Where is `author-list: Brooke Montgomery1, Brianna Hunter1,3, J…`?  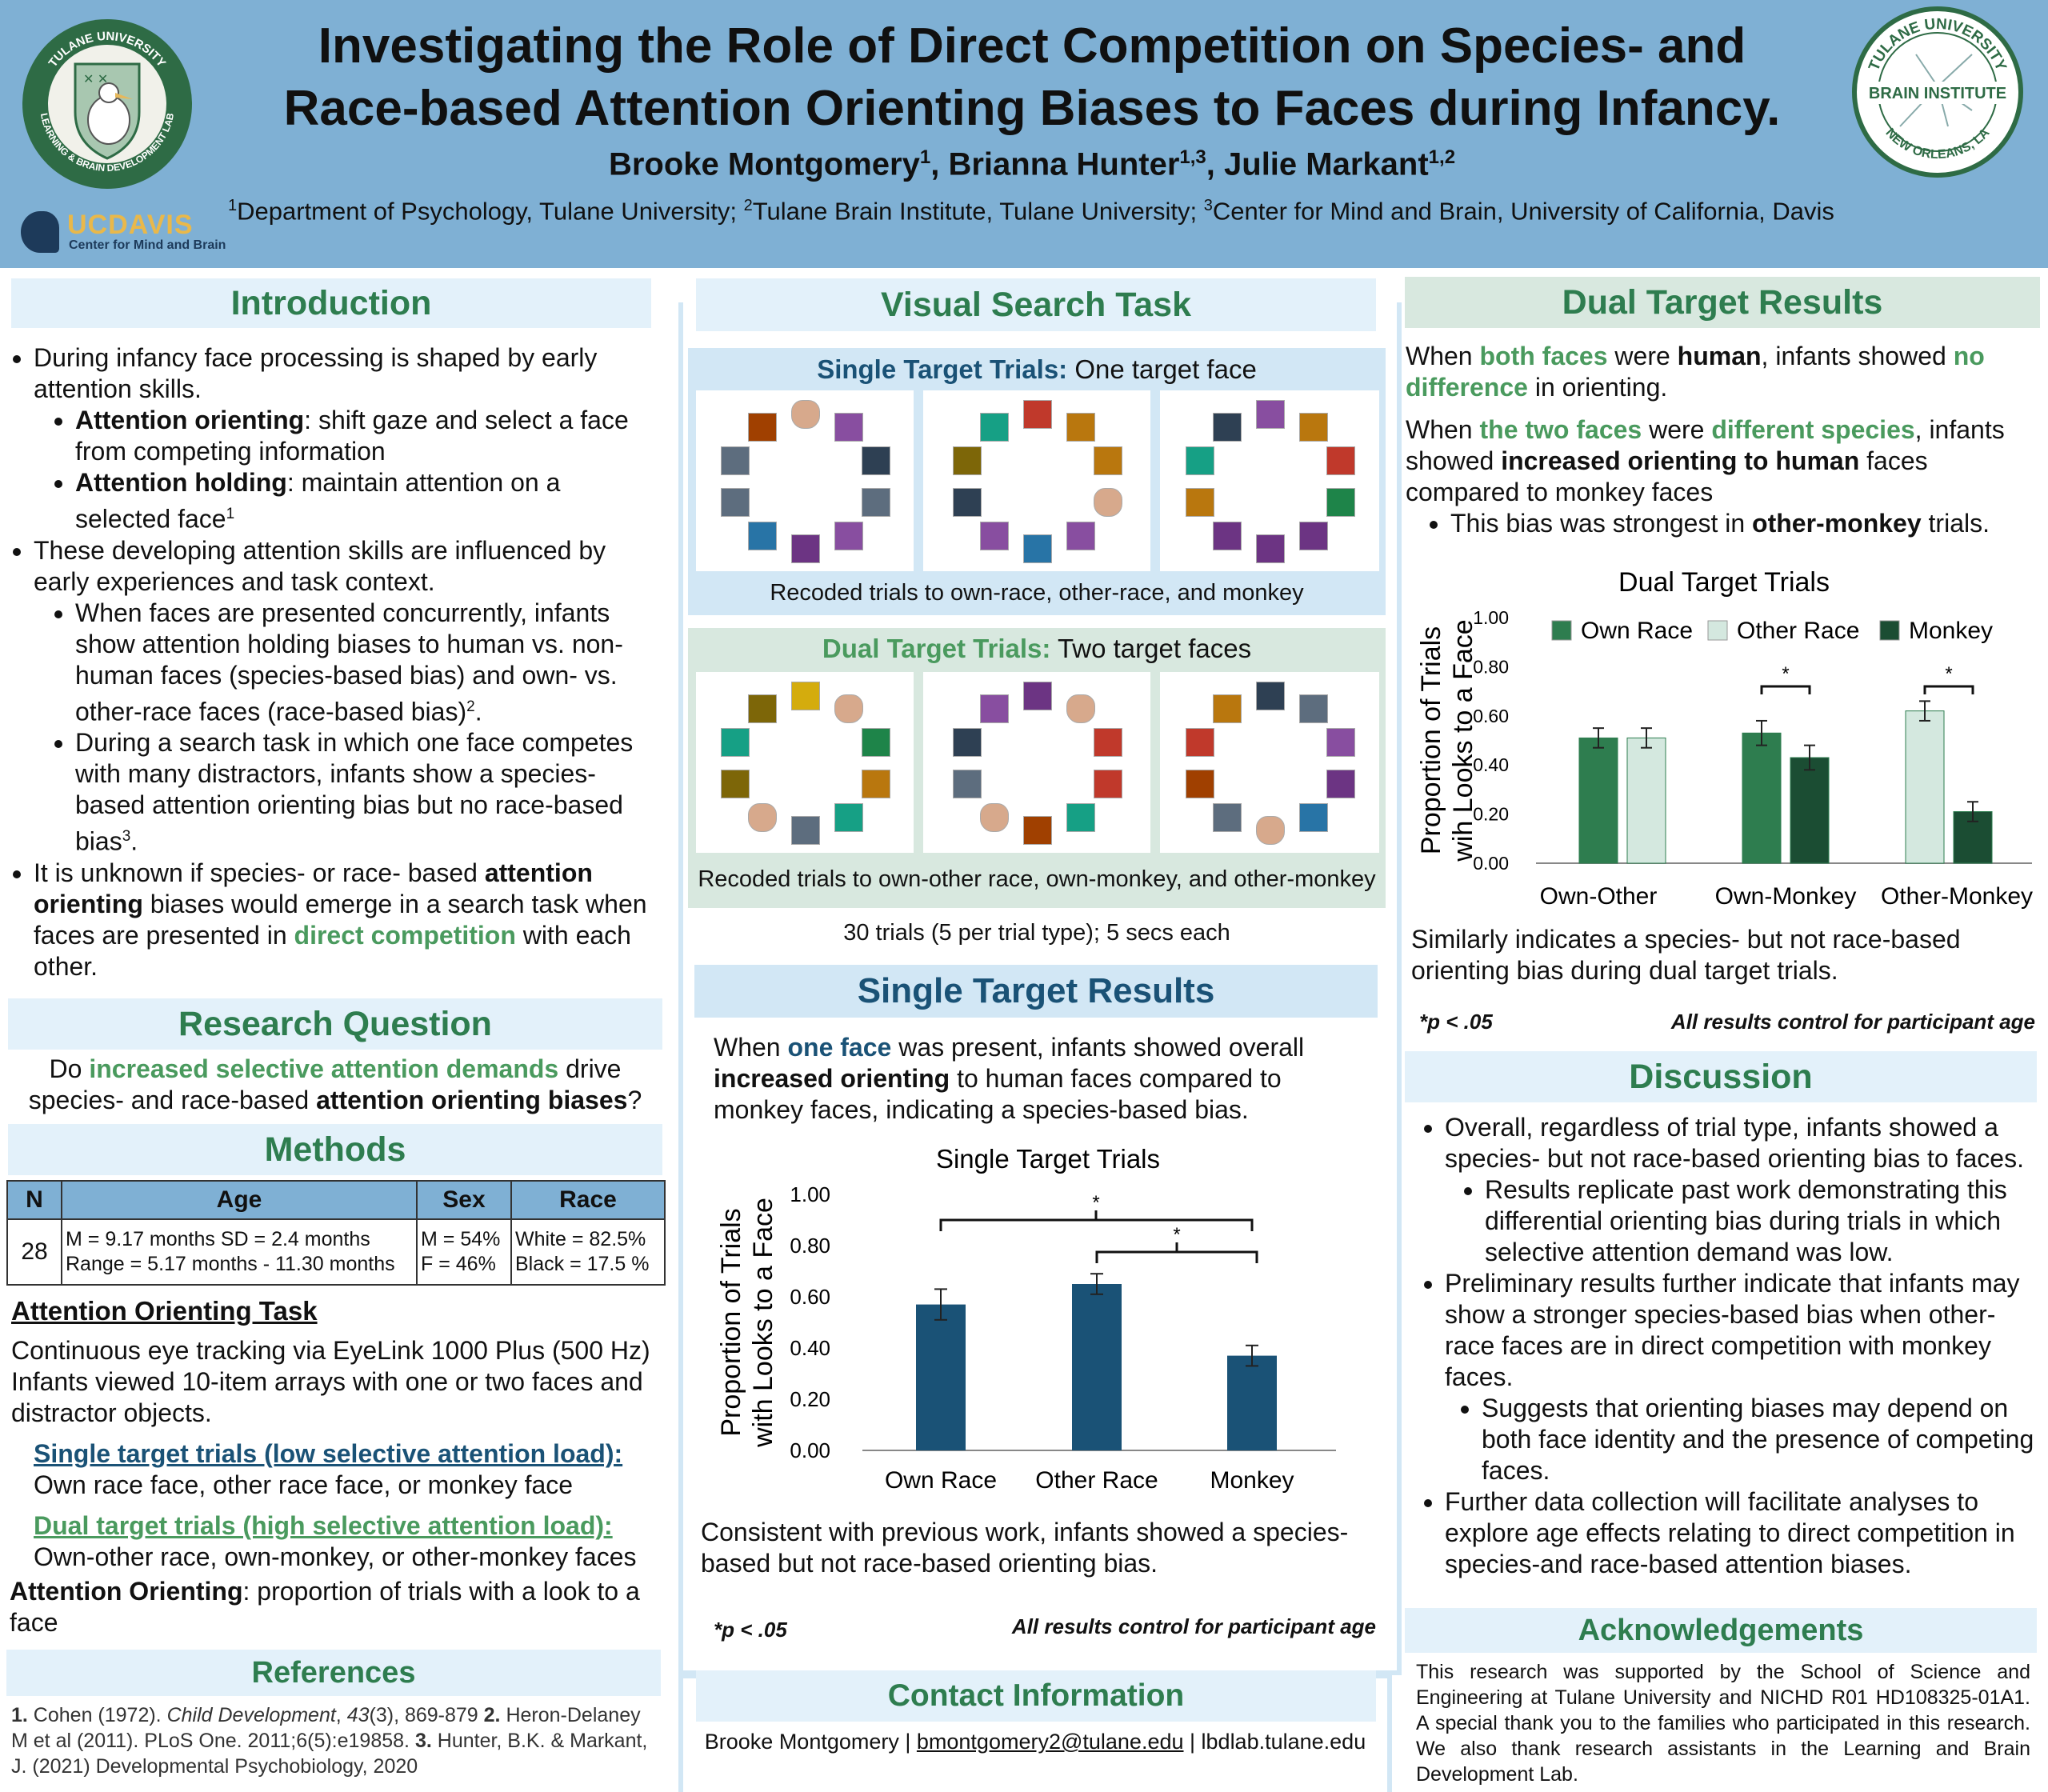
author-list: Brooke Montgomery1, Brianna Hunter1,3, J… is located at coordinates (1032, 164).